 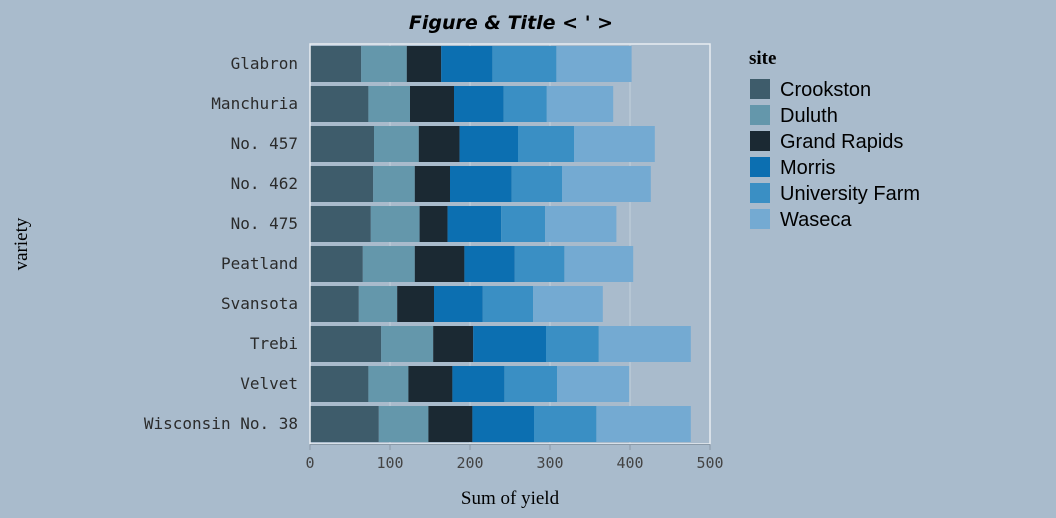 I want to click on legend-item: University Farm, so click(x=835, y=194).